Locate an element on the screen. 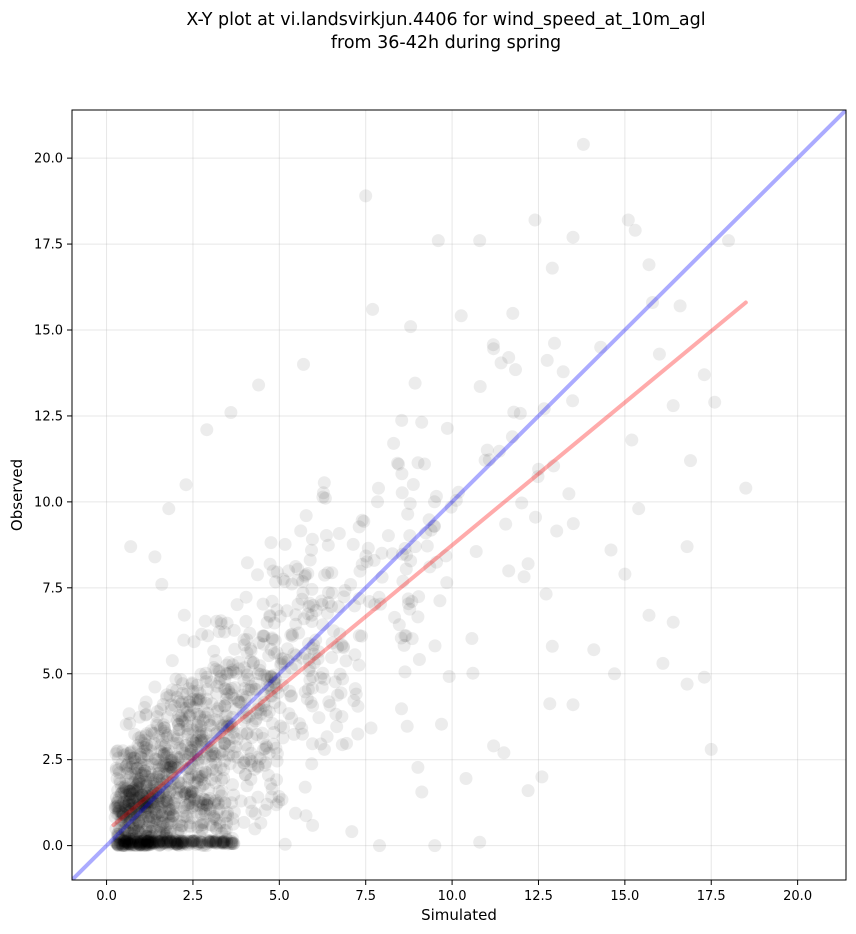 This screenshot has height=934, width=856. y-tick-label: 20.0 is located at coordinates (48, 159).